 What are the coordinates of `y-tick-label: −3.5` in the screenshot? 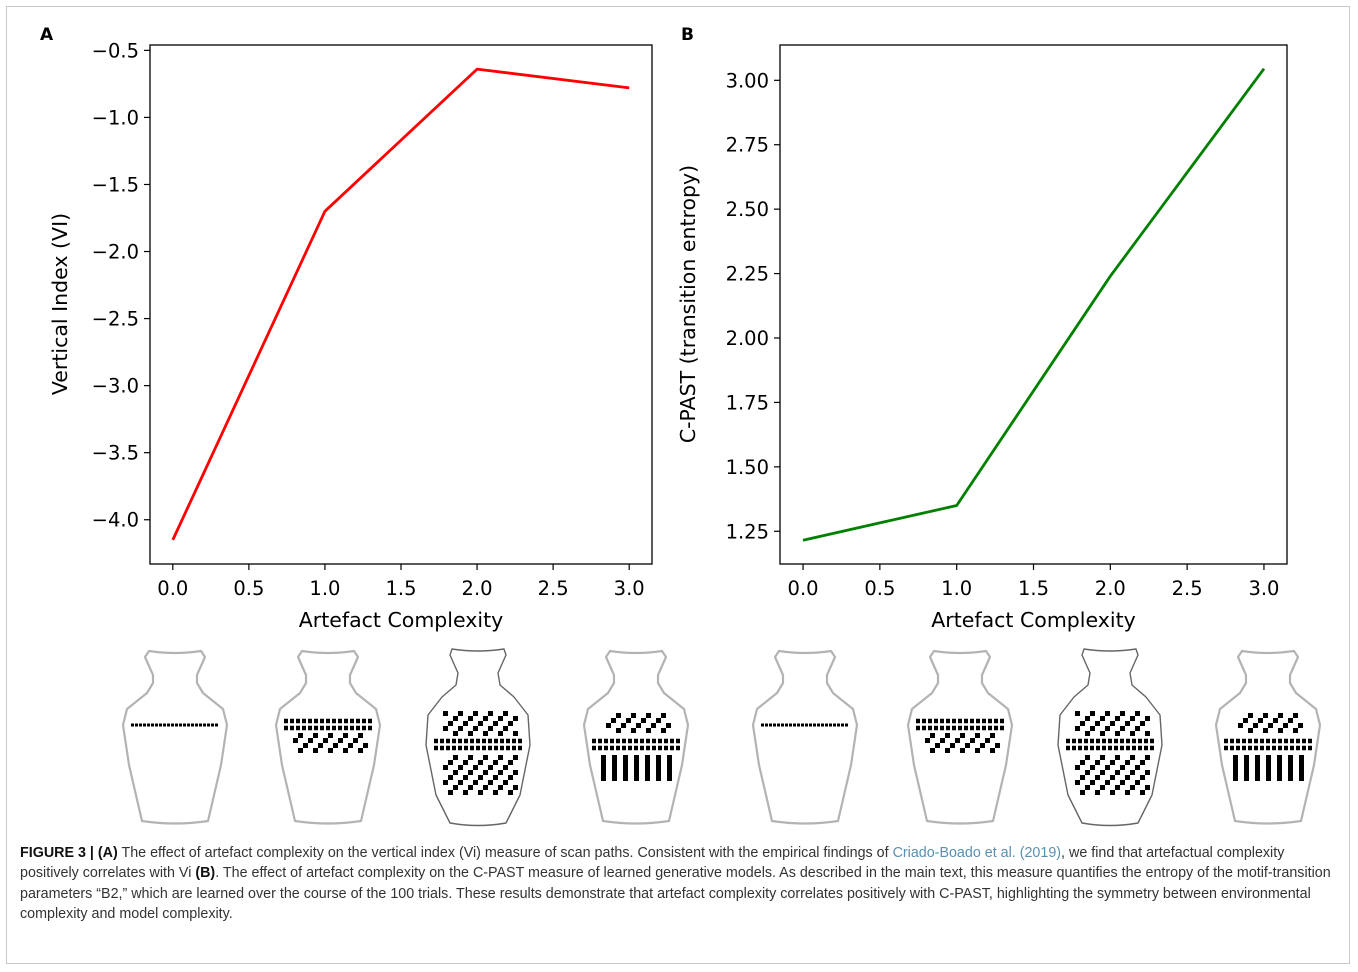 It's located at (115, 453).